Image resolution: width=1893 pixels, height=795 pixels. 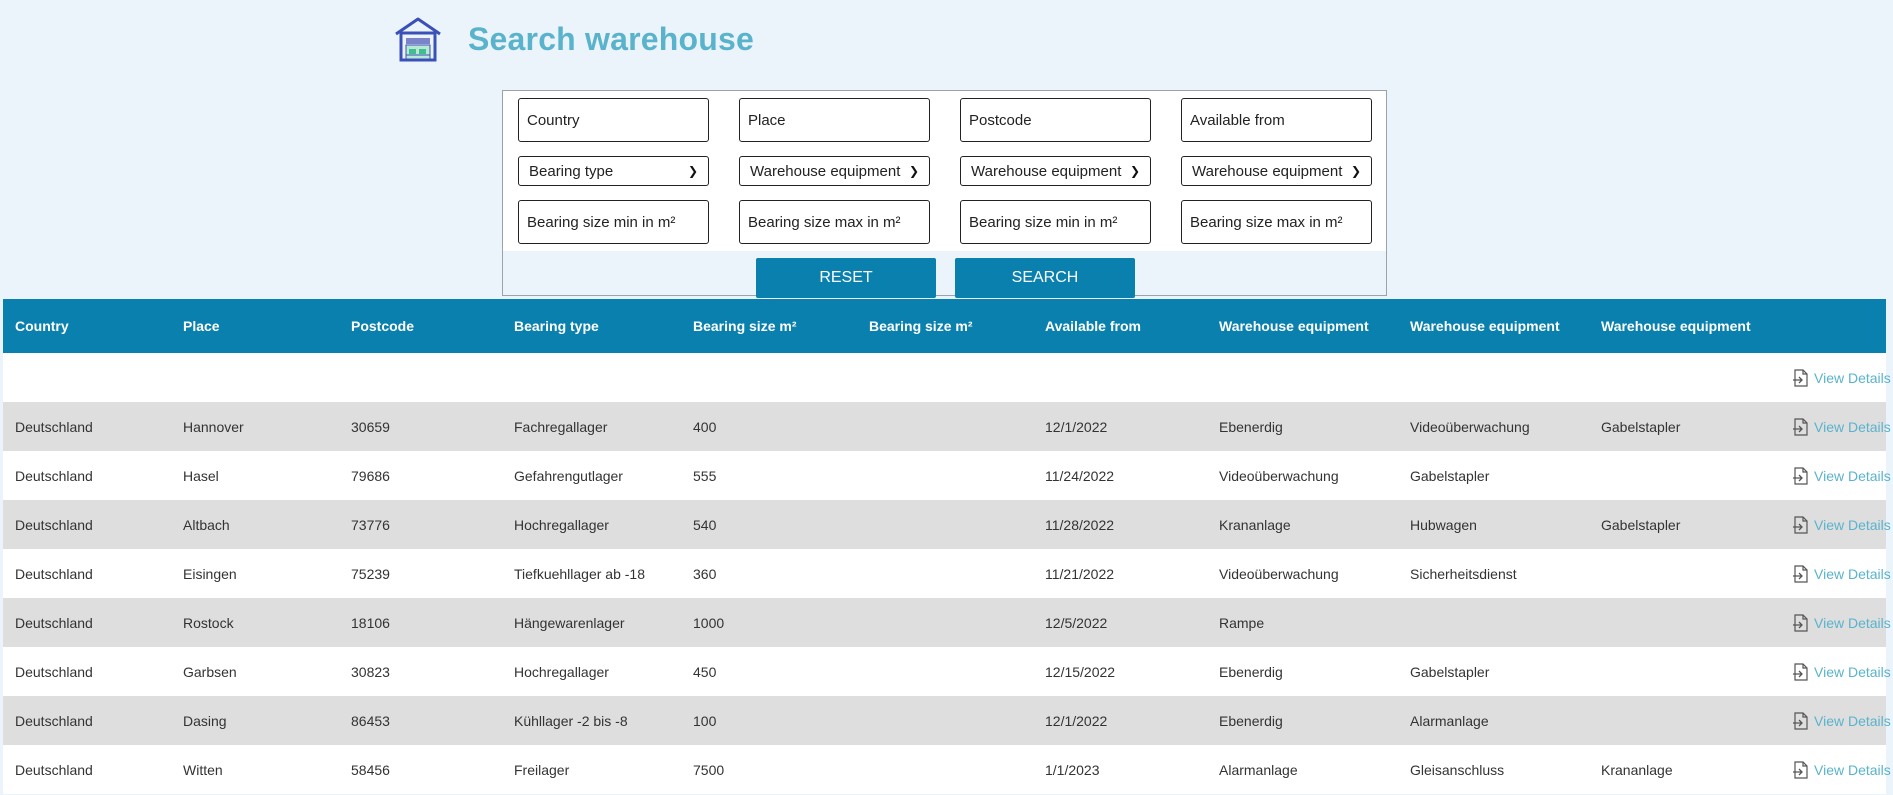 What do you see at coordinates (571, 171) in the screenshot?
I see `bearing-type-select-value: Bearing type` at bounding box center [571, 171].